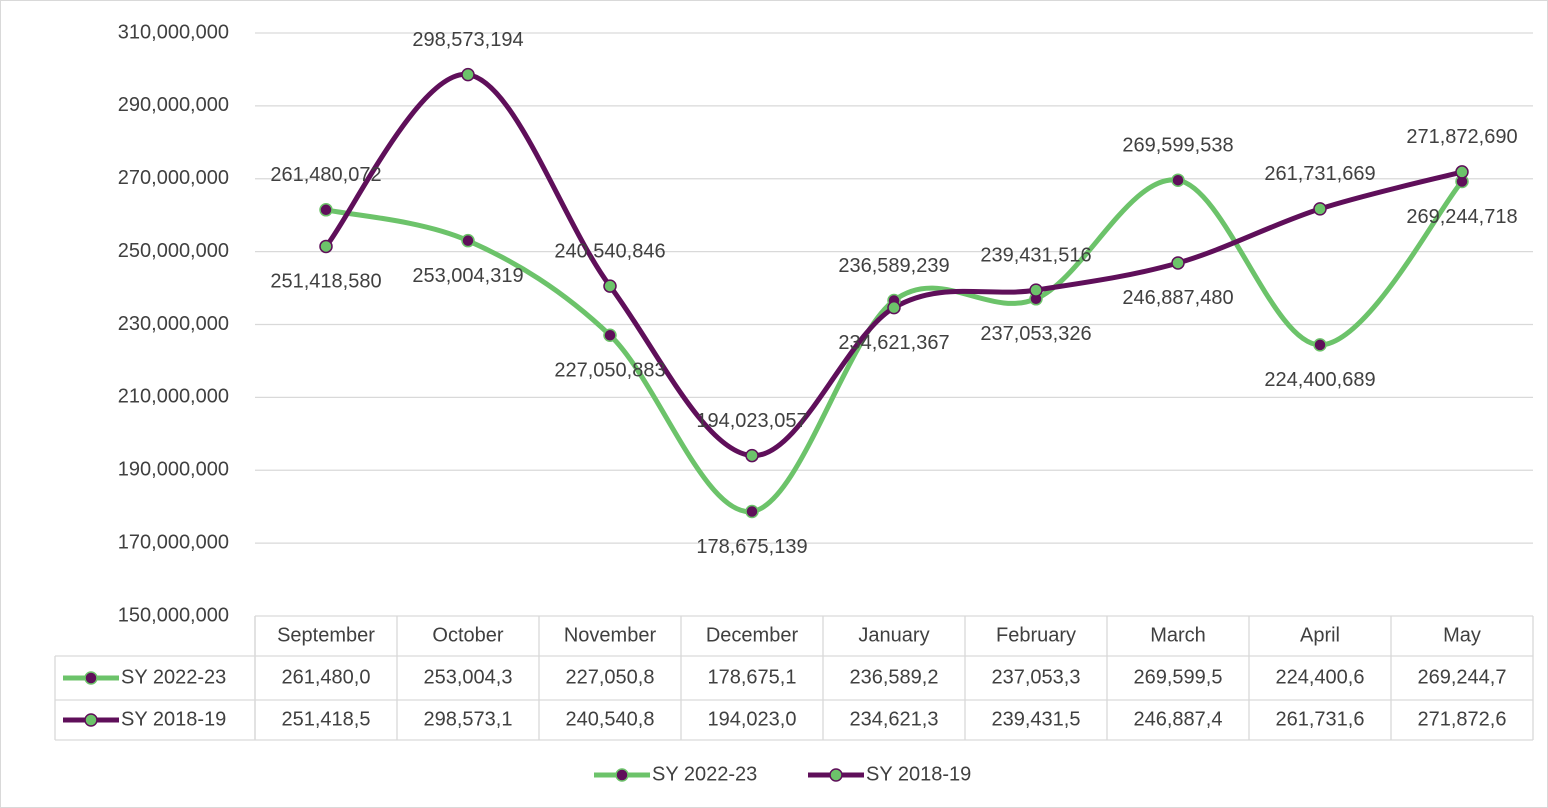  I want to click on table-cell: 269,599,5, so click(1178, 677).